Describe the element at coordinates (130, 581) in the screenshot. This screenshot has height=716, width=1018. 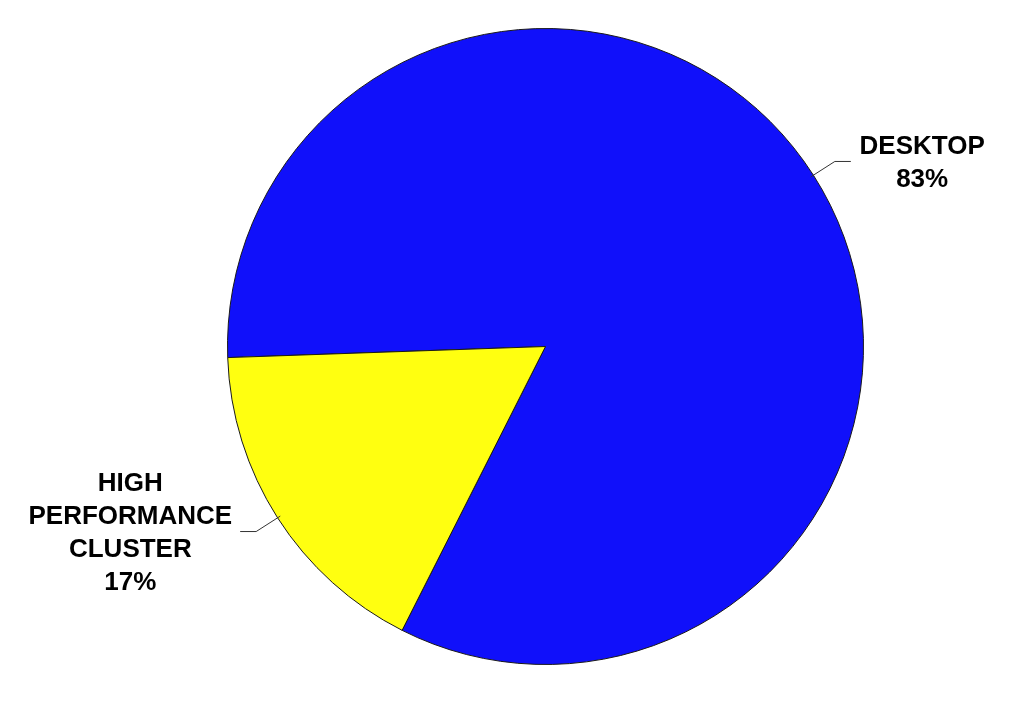
I see `data-label: 17%` at that location.